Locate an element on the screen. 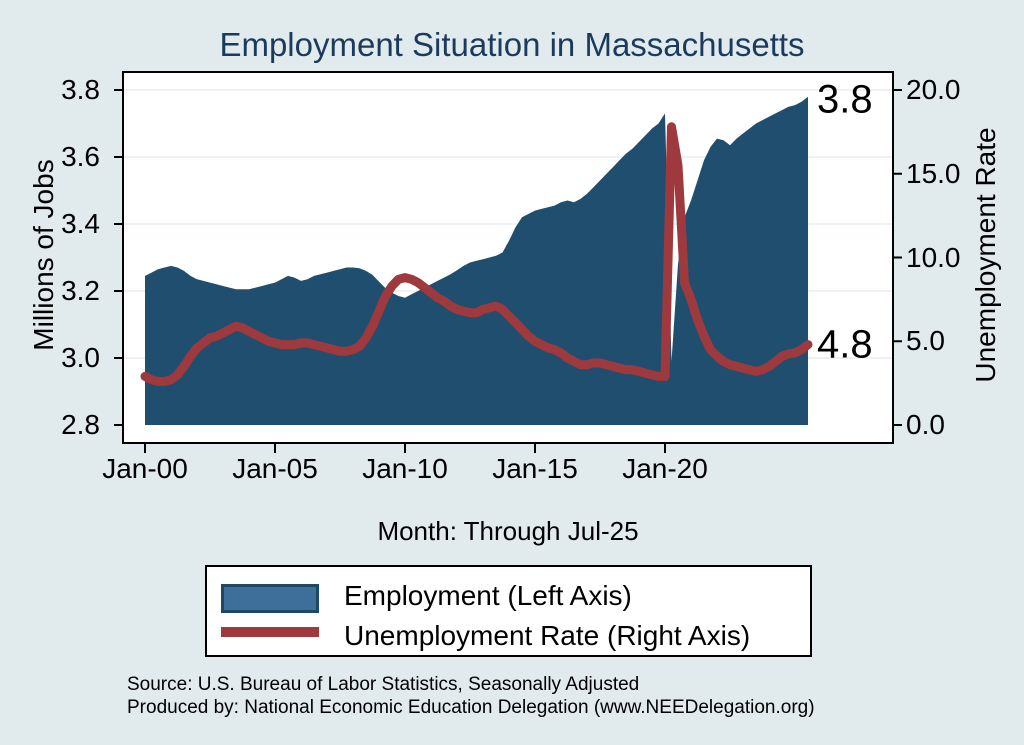  left-axis-tick-label: 3.8 is located at coordinates (80, 89).